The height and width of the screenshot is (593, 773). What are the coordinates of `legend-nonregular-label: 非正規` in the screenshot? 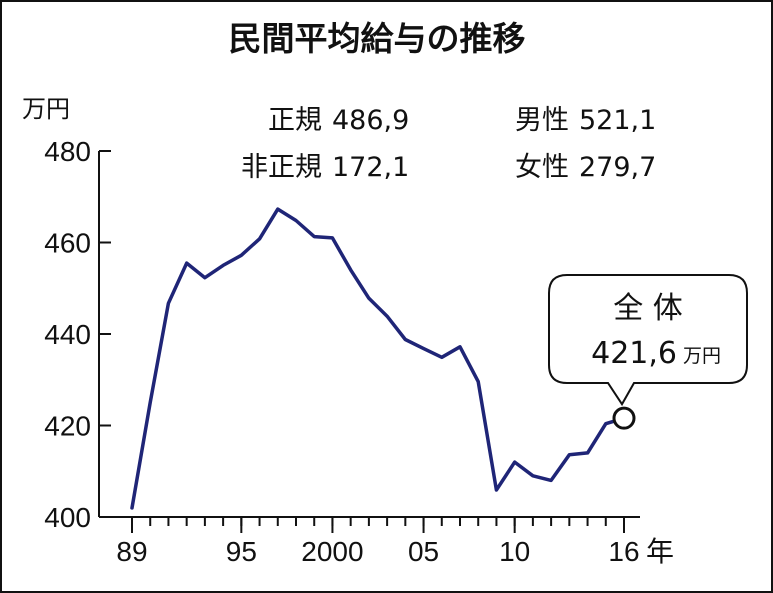 It's located at (281, 167).